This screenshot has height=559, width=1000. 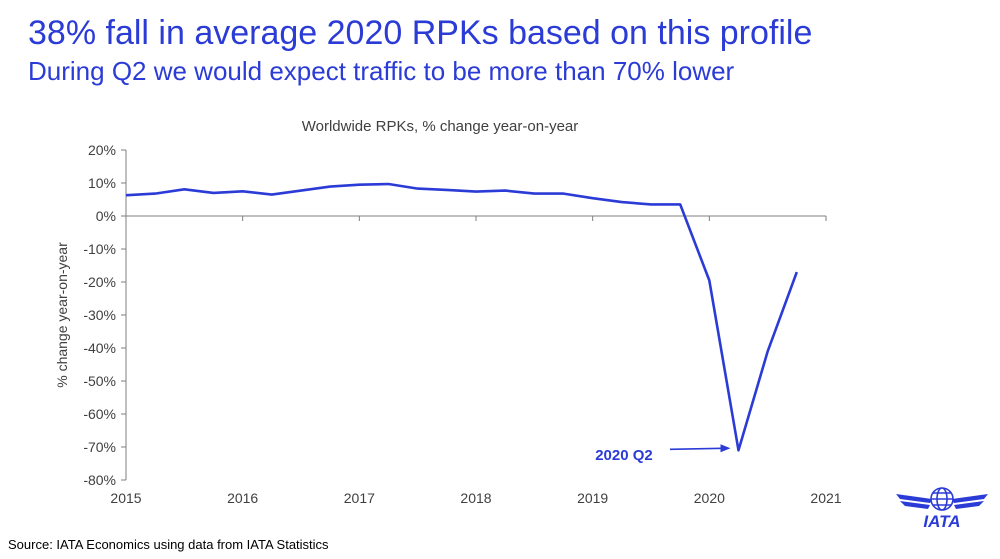 I want to click on y-tick-label: 20%, so click(x=102, y=150).